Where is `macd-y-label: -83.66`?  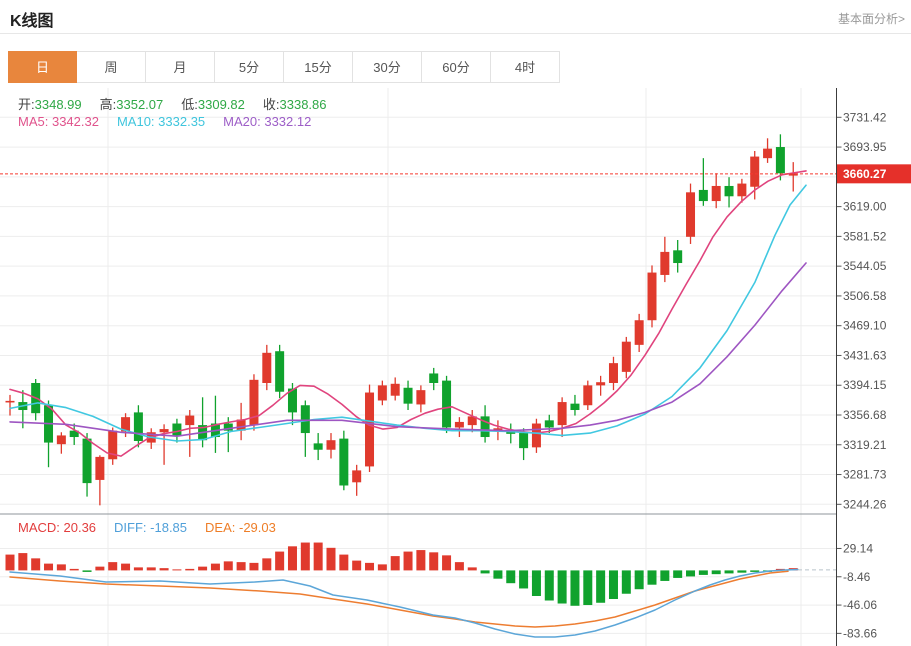
macd-y-label: -83.66 is located at coordinates (860, 633).